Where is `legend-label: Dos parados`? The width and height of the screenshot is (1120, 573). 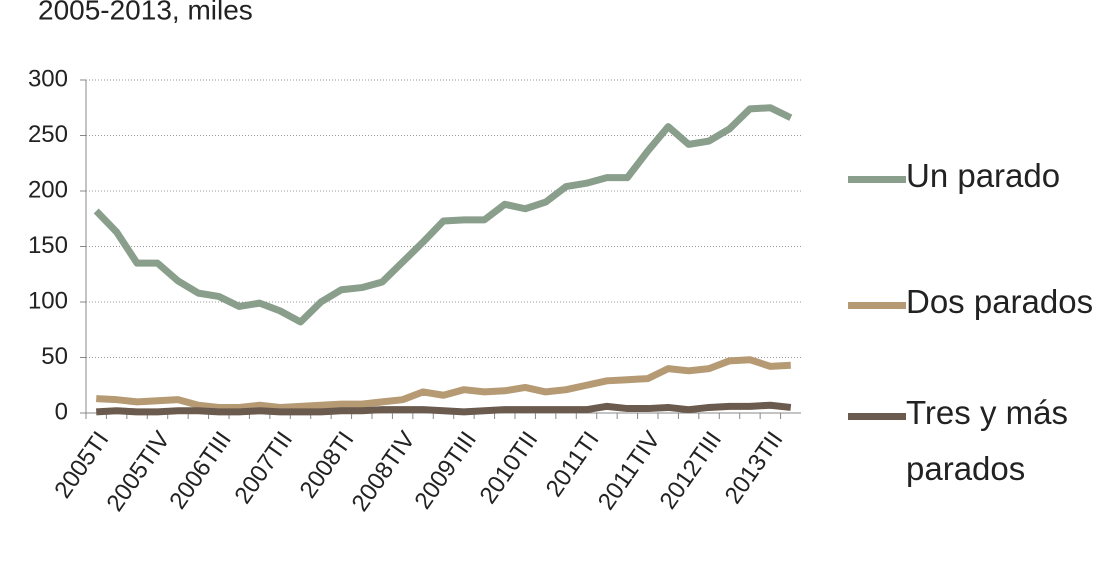 legend-label: Dos parados is located at coordinates (1000, 301).